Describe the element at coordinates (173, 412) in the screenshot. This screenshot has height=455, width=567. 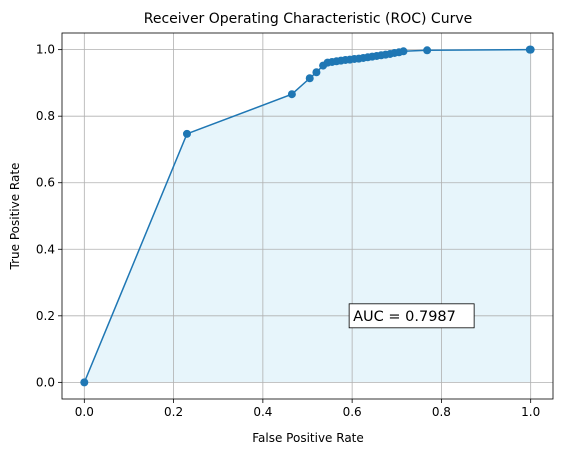
I see `x-tick-label: 0.2` at that location.